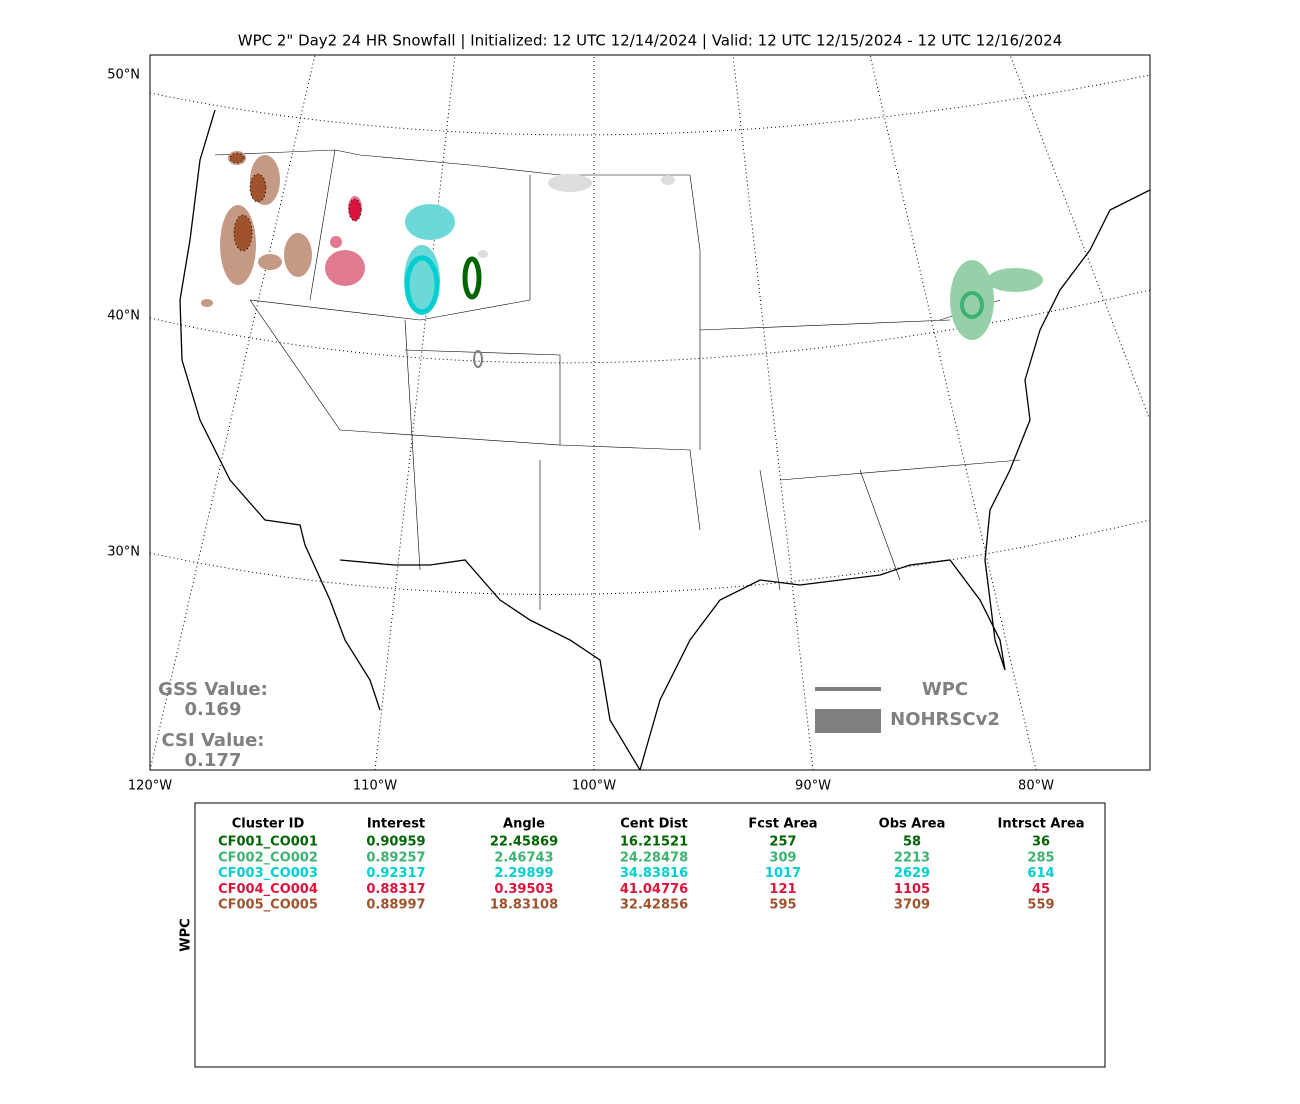 The width and height of the screenshot is (1300, 1104). What do you see at coordinates (395, 842) in the screenshot?
I see `table-cell: 0.90959` at bounding box center [395, 842].